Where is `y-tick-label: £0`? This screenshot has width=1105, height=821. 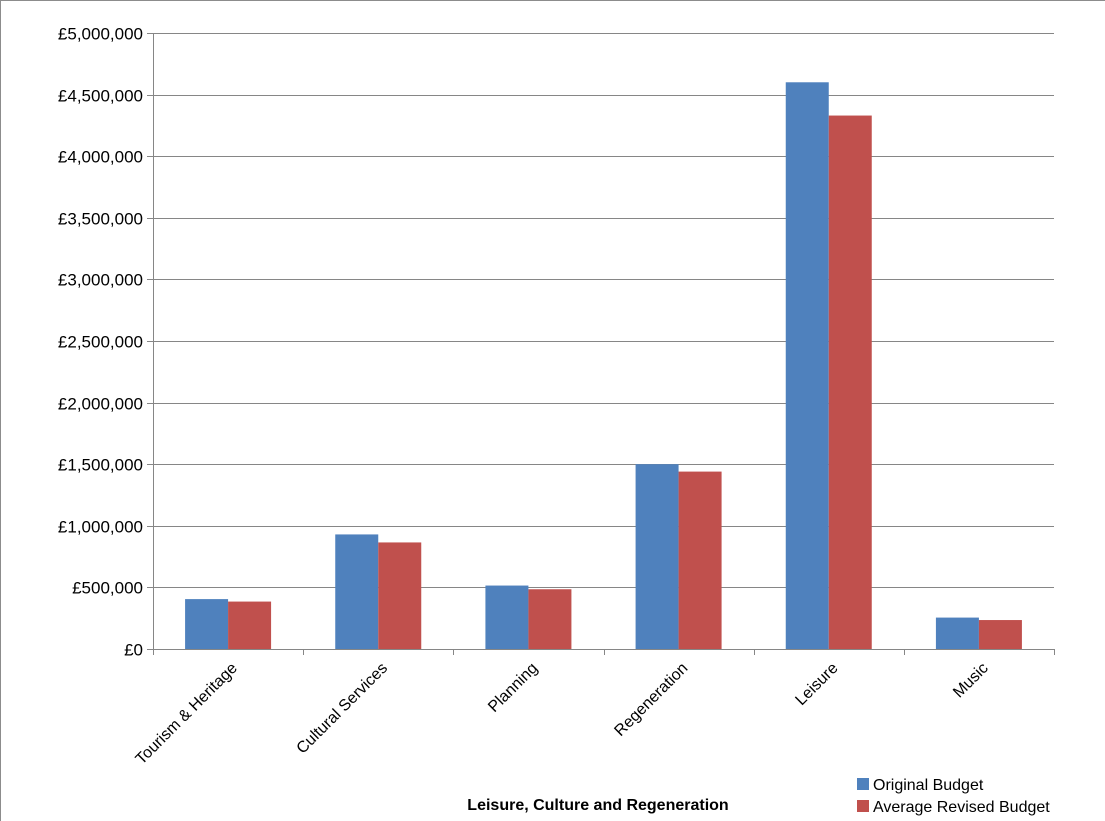
y-tick-label: £0 is located at coordinates (133, 650).